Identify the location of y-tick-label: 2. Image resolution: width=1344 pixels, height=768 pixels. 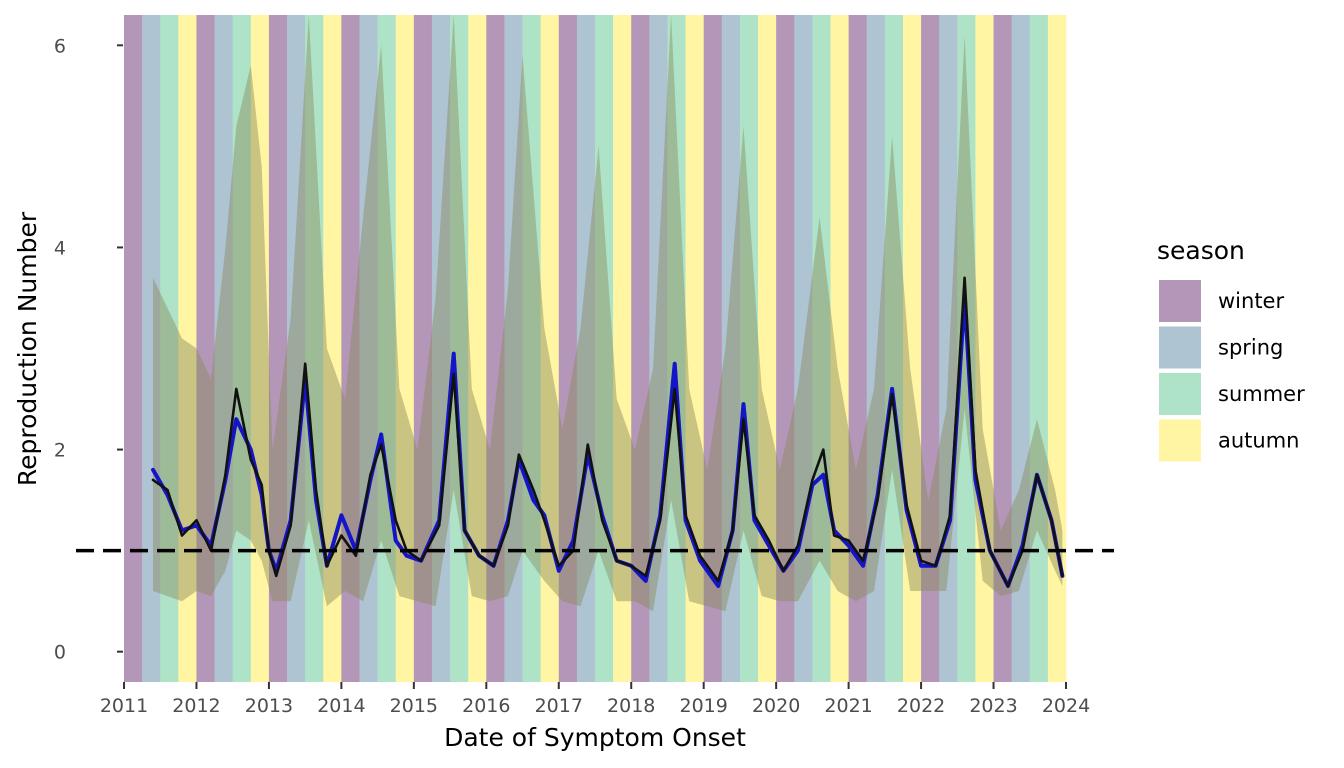
(60, 451).